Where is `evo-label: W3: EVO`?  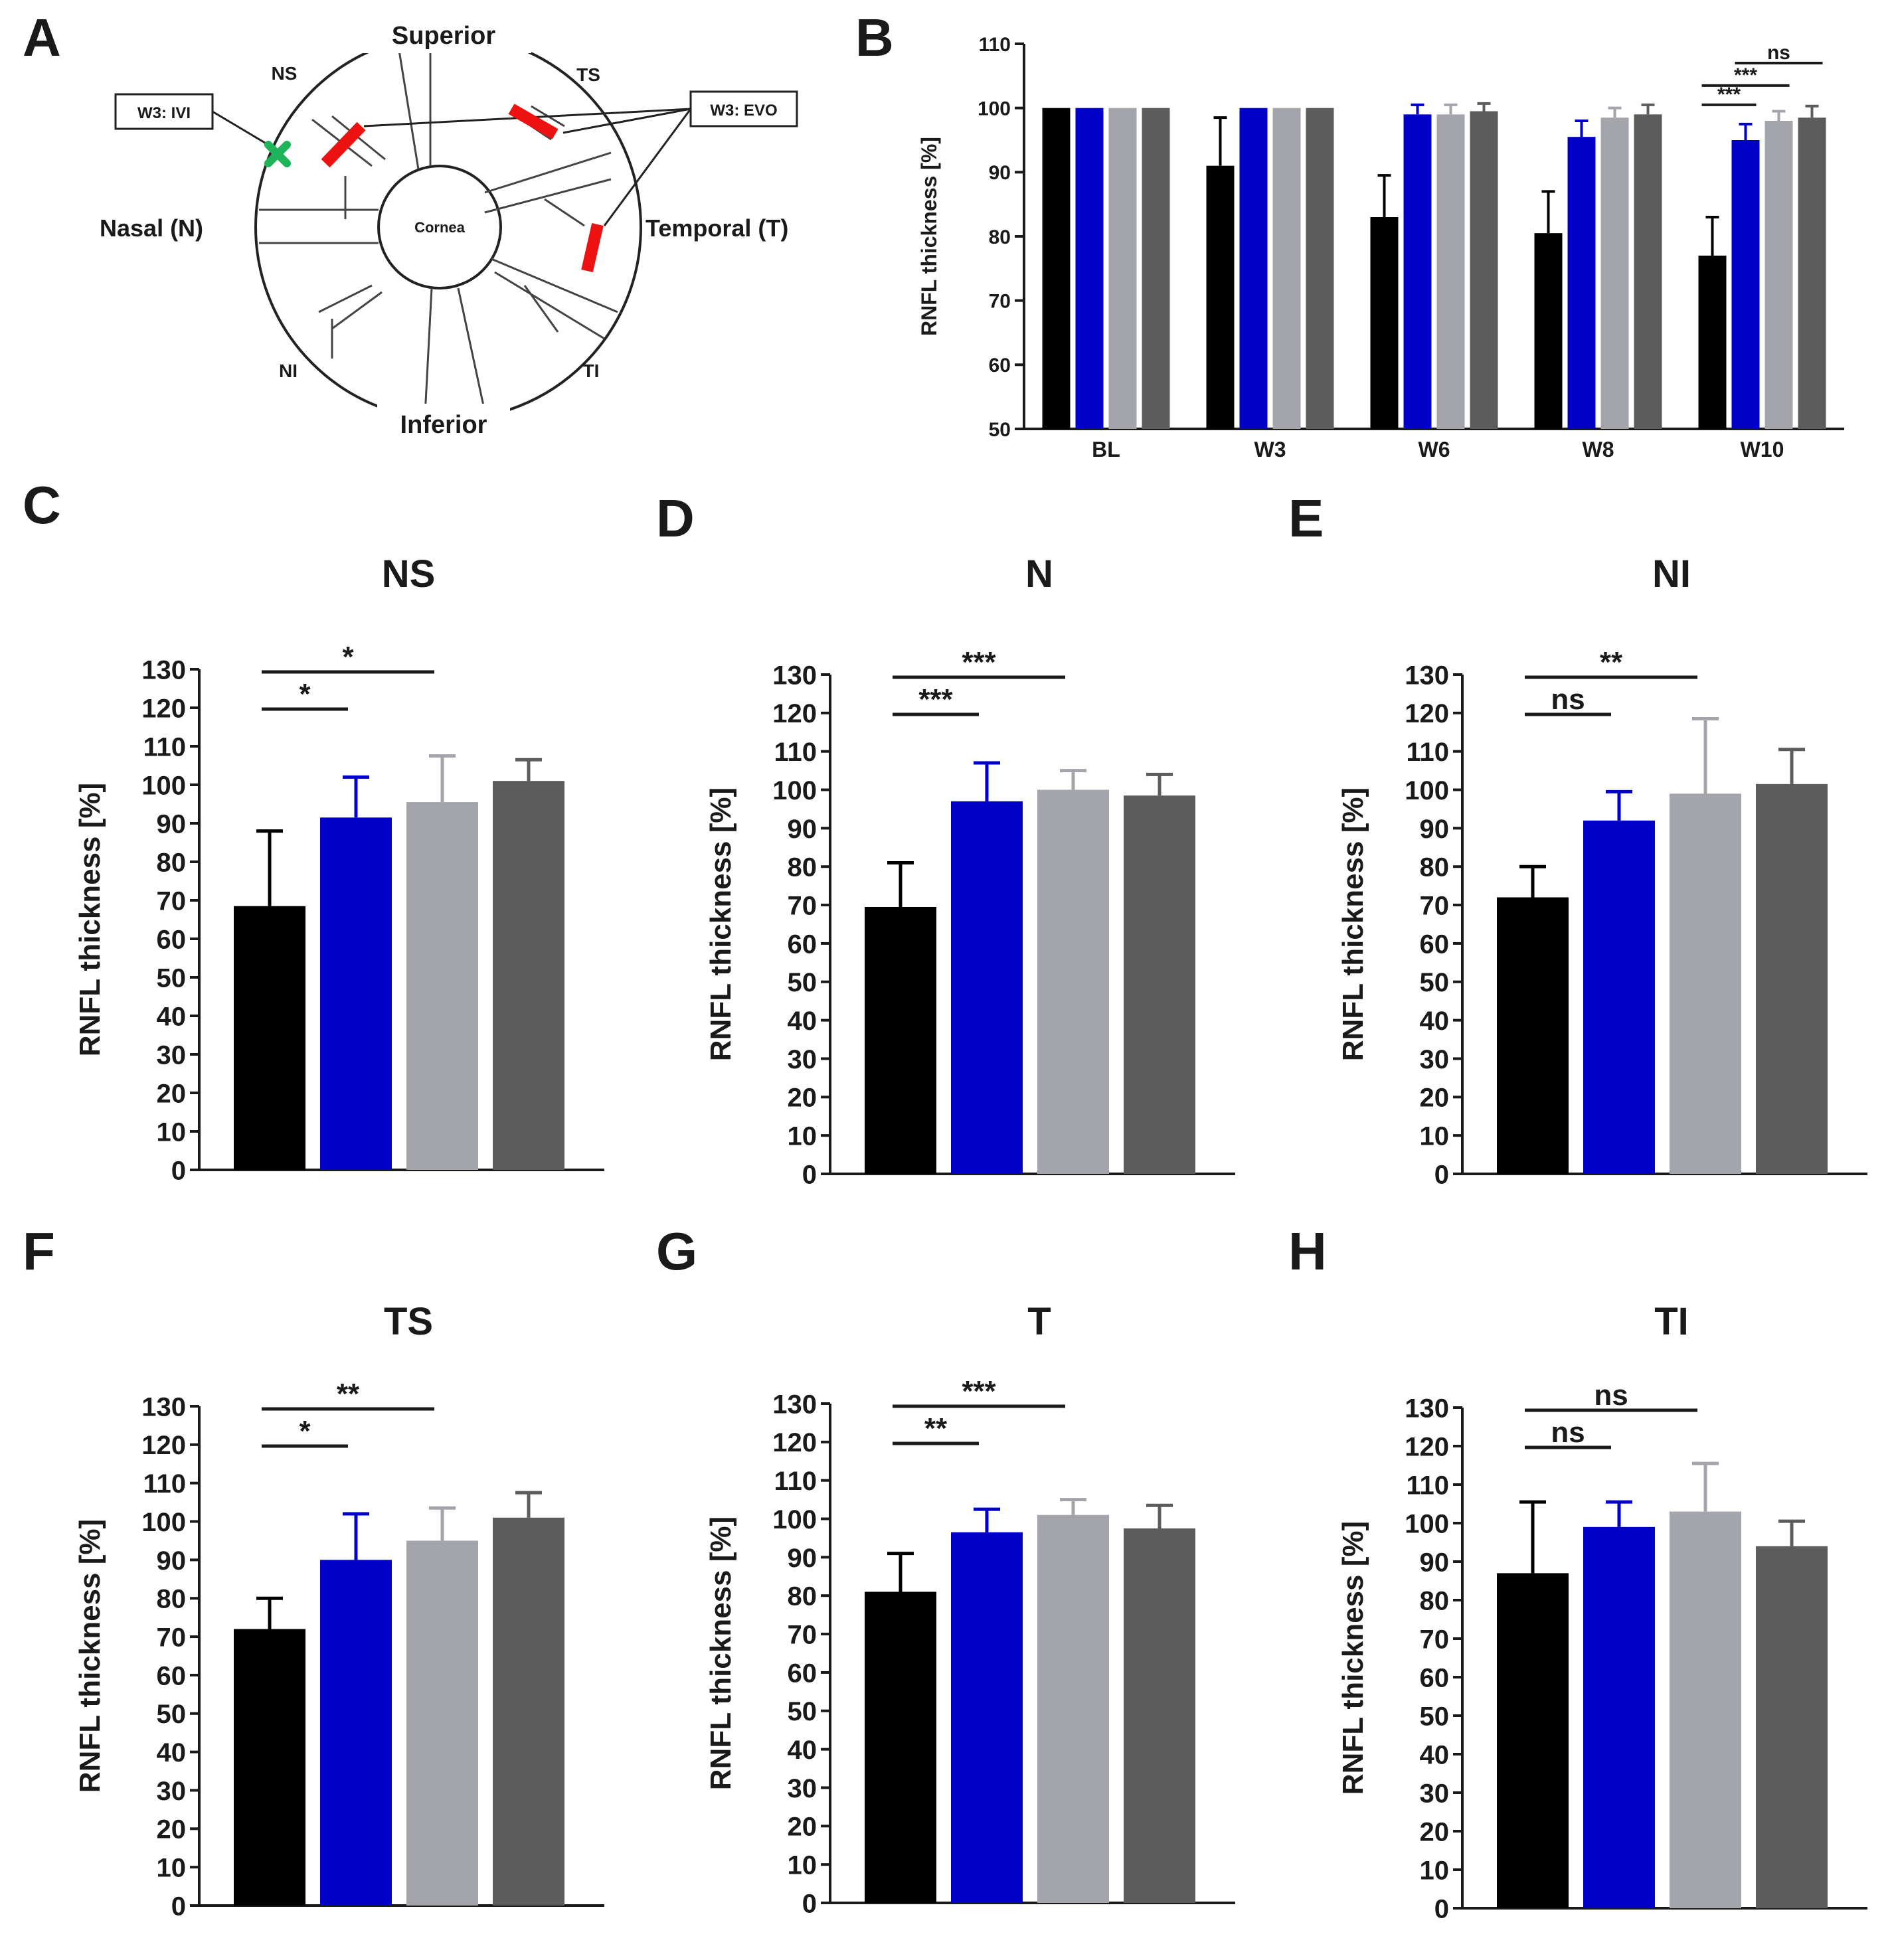
evo-label: W3: EVO is located at coordinates (743, 111).